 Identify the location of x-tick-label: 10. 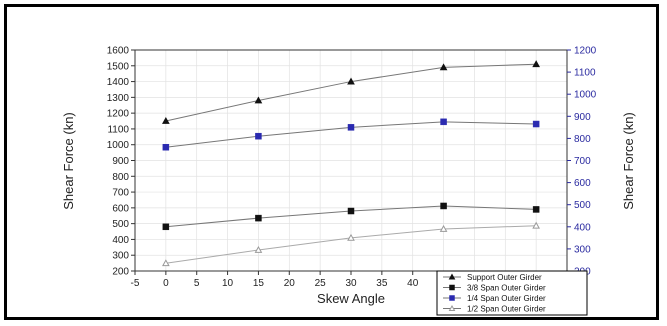
(228, 283).